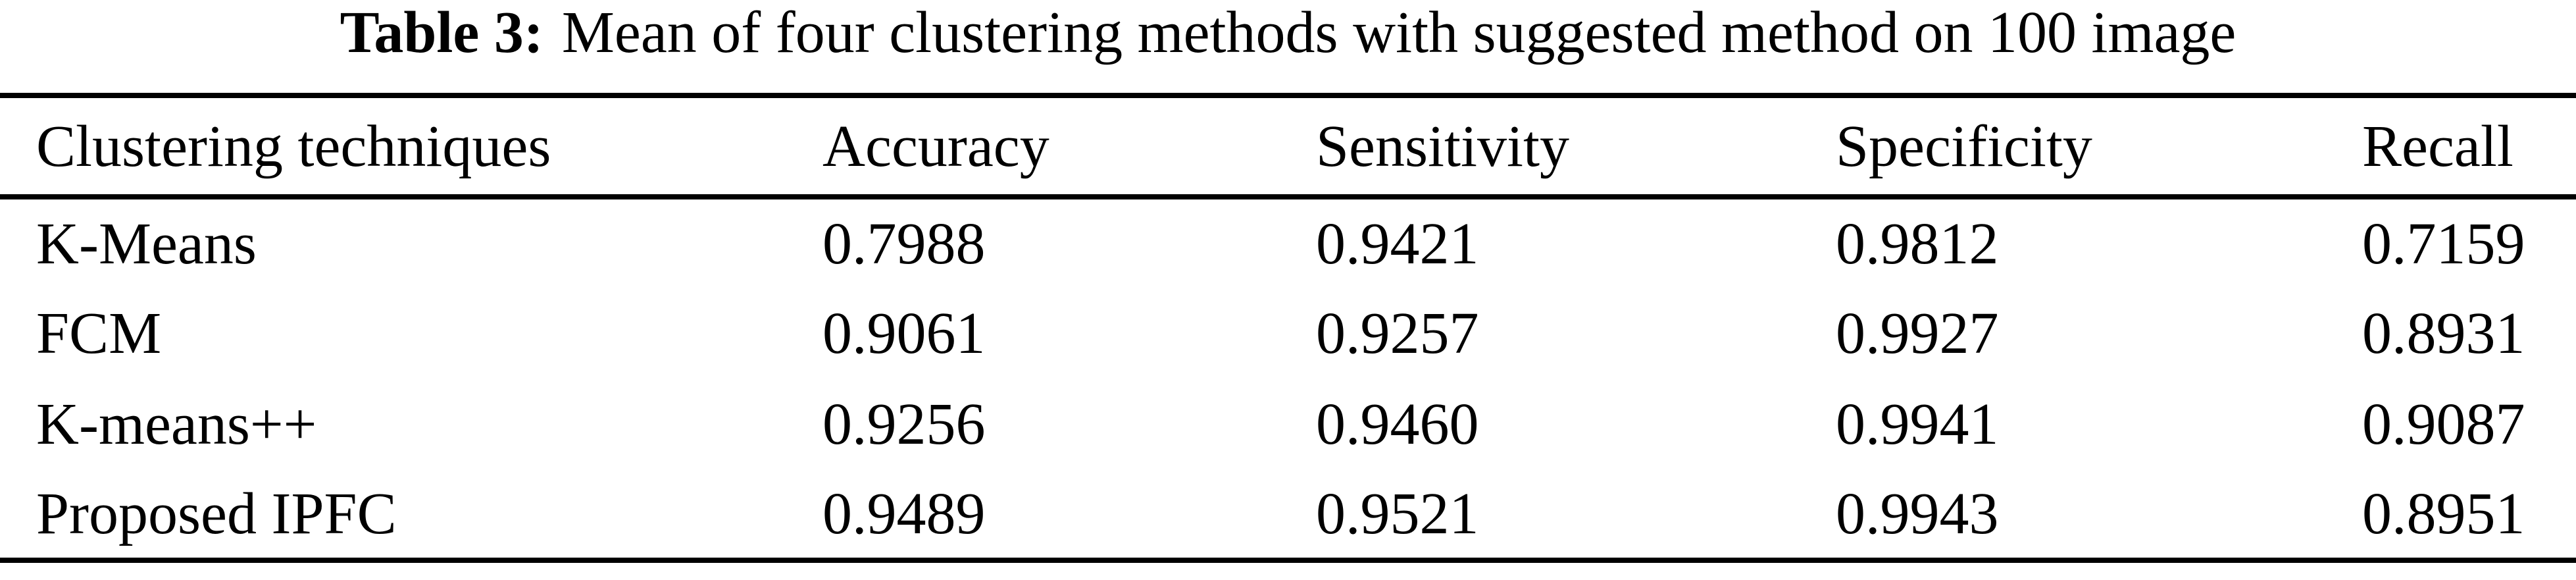 Image resolution: width=2576 pixels, height=580 pixels. I want to click on technique-name-cell: K-Means, so click(146, 244).